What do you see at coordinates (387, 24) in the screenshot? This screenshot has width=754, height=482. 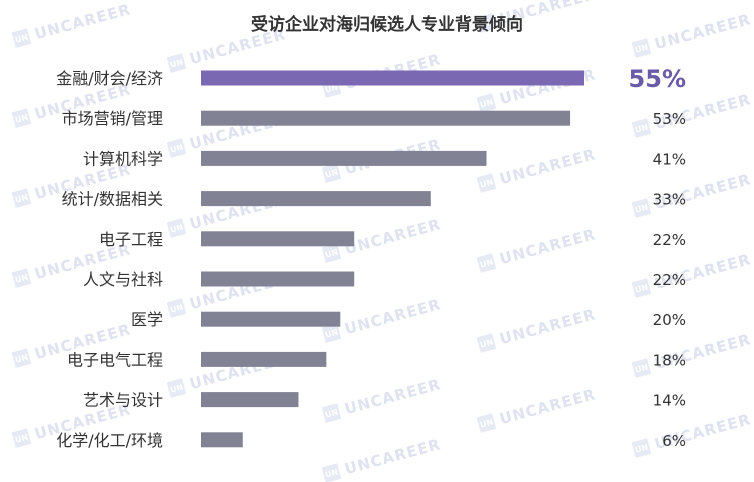 I see `chart-title: 受访企业对海归候选人专业背景倾向` at bounding box center [387, 24].